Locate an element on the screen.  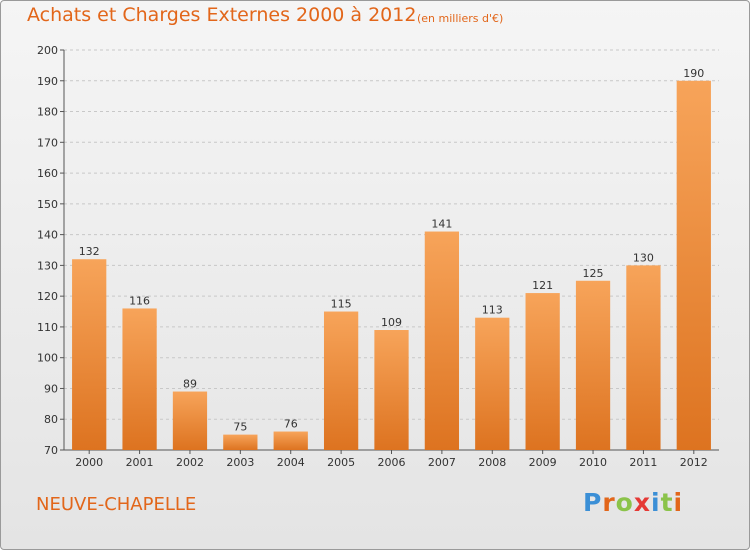
proxiti-logo: Proxiti is located at coordinates (633, 502).